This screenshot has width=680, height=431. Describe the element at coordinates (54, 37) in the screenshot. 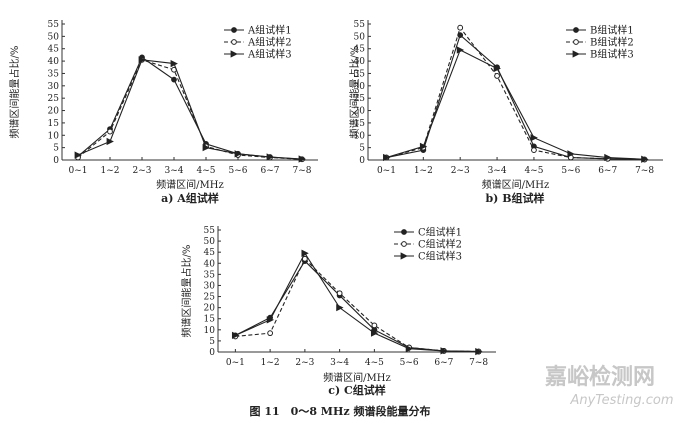

I see `y-tick-label: 50` at that location.